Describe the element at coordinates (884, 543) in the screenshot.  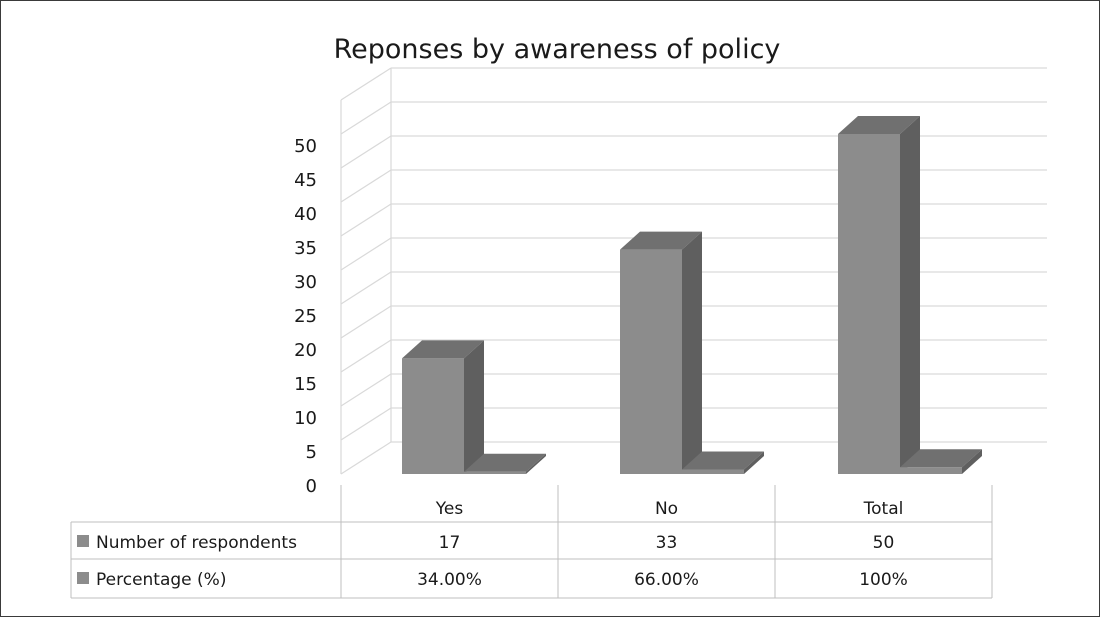
I see `table-cell: 50` at that location.